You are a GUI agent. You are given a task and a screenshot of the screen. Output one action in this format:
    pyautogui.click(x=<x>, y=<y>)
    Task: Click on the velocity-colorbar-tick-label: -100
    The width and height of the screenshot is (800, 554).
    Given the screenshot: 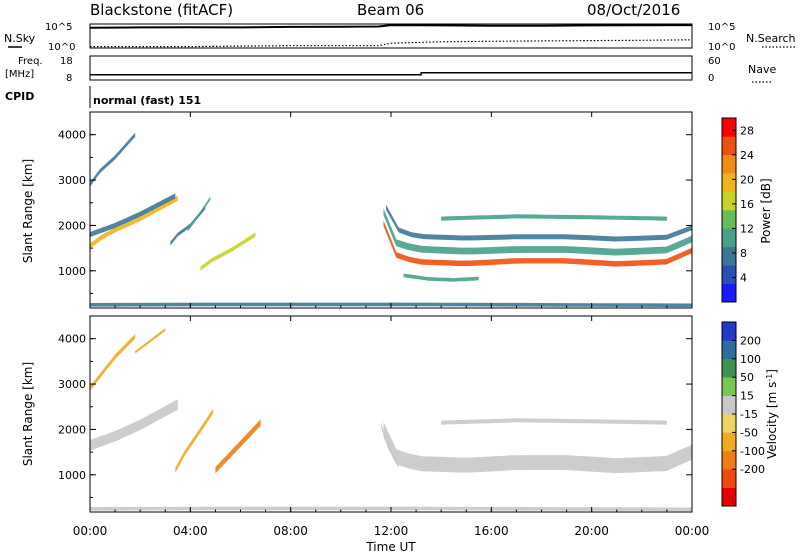 What is the action you would take?
    pyautogui.click(x=752, y=451)
    